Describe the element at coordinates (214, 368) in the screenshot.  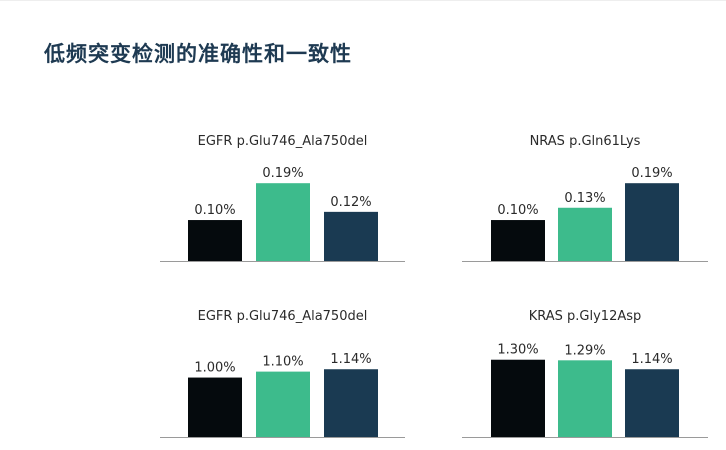
I see `data-label: 1.00%` at that location.